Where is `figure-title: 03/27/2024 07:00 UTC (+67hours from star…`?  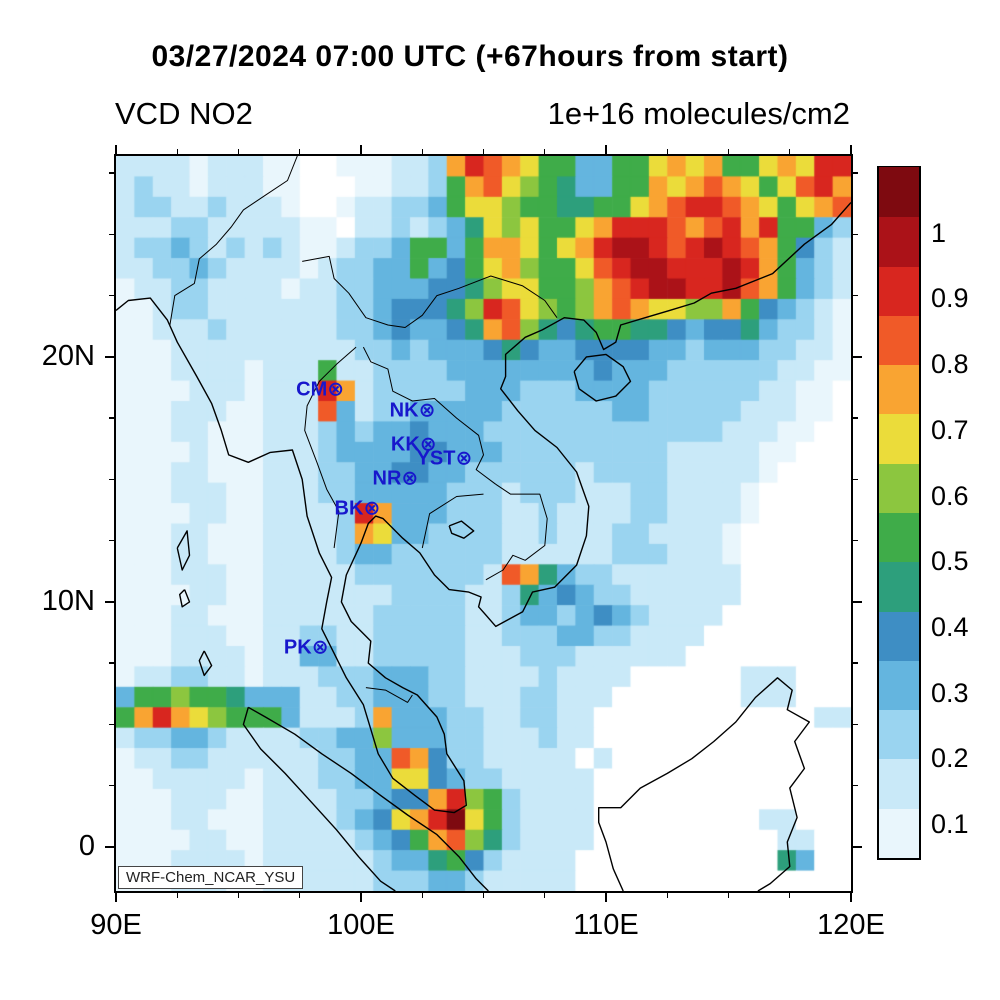 figure-title: 03/27/2024 07:00 UTC (+67hours from star… is located at coordinates (470, 56).